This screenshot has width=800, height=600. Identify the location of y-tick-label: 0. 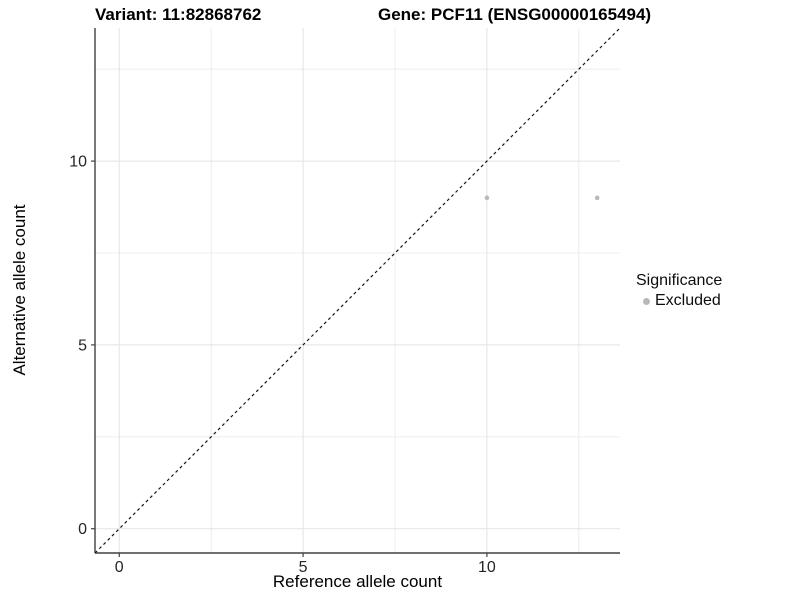
(82, 529).